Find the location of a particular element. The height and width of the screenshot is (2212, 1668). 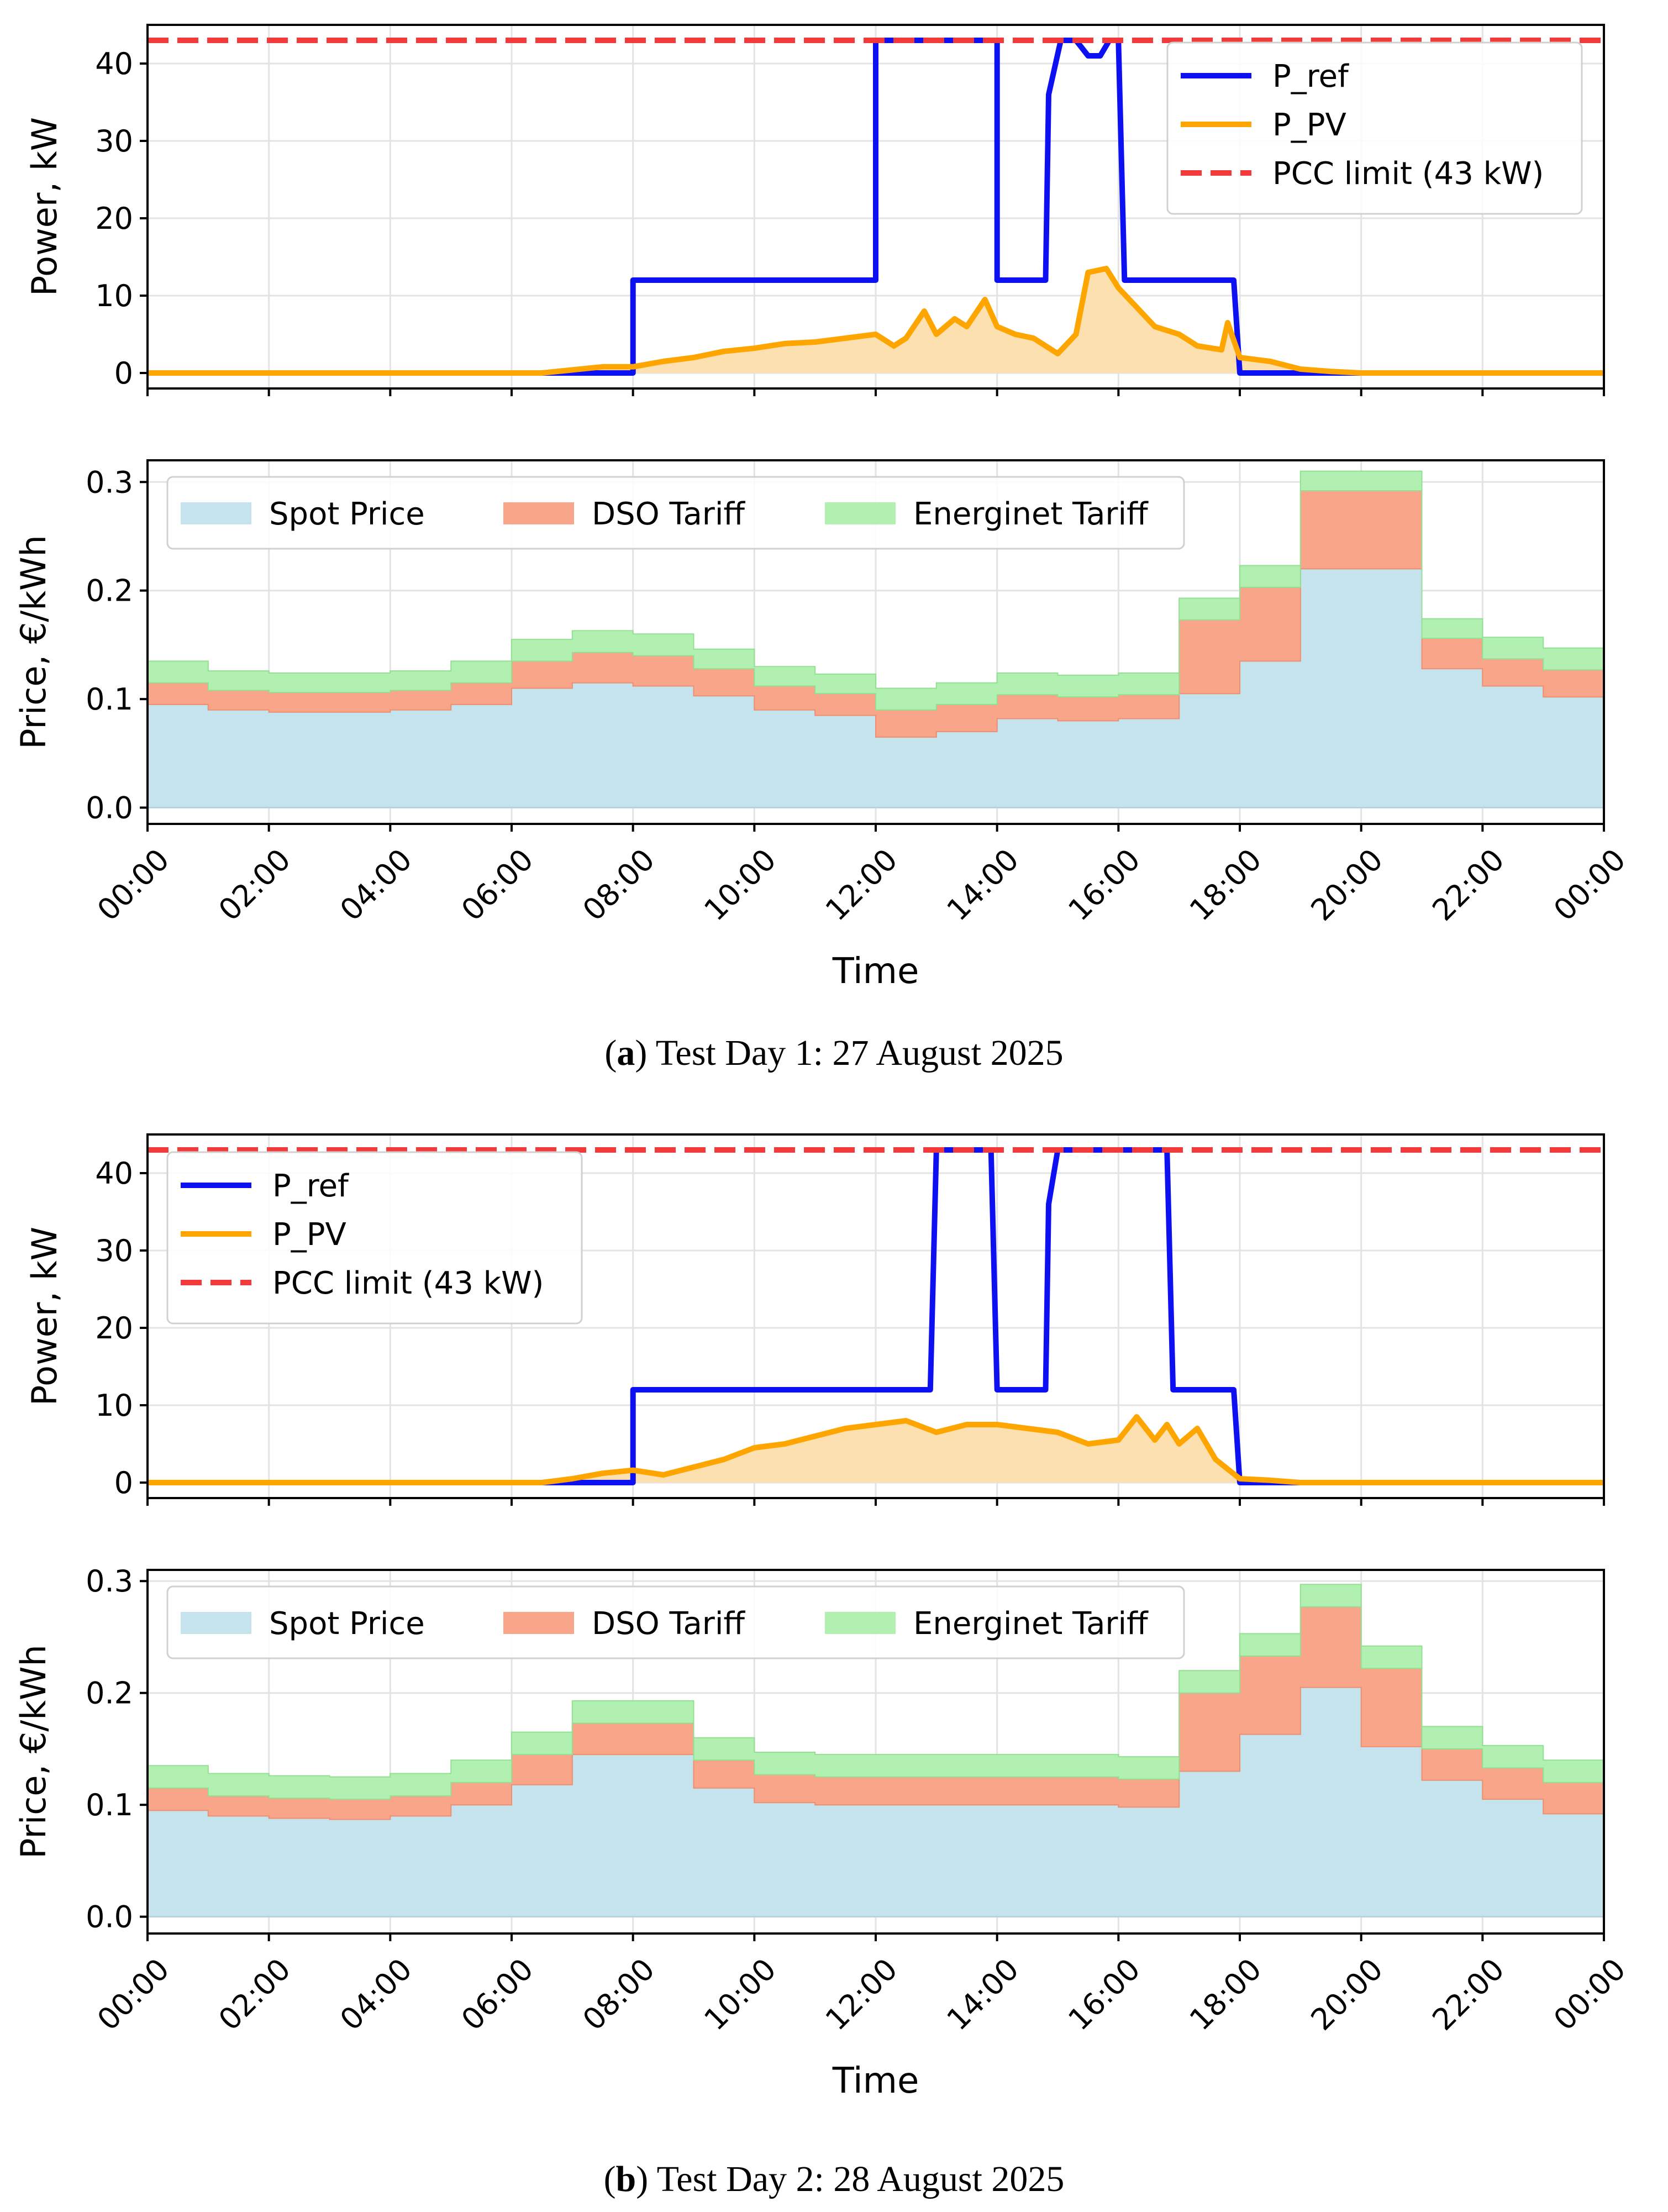

caption-a-text: Test Day 1: 27 August 2025 is located at coordinates (859, 1053).